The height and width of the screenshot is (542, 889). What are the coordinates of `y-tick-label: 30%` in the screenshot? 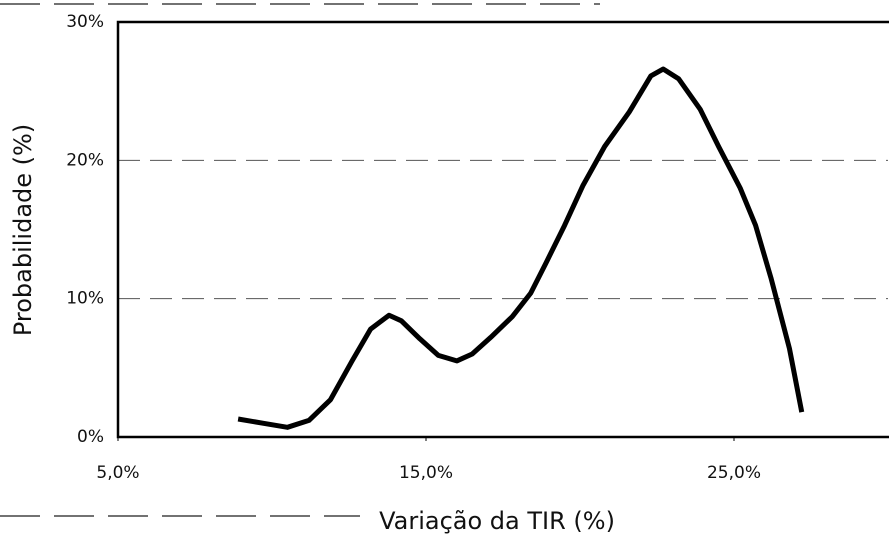 It's located at (85, 22).